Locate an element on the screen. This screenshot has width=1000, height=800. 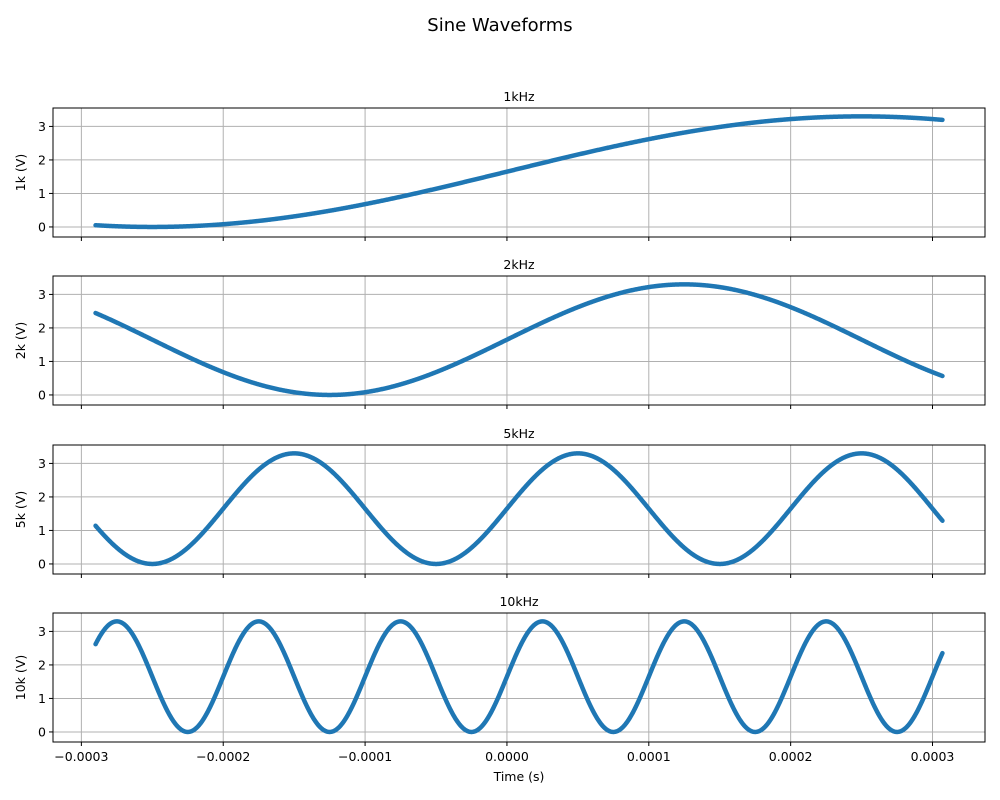
subplot-title: 2kHz is located at coordinates (519, 264).